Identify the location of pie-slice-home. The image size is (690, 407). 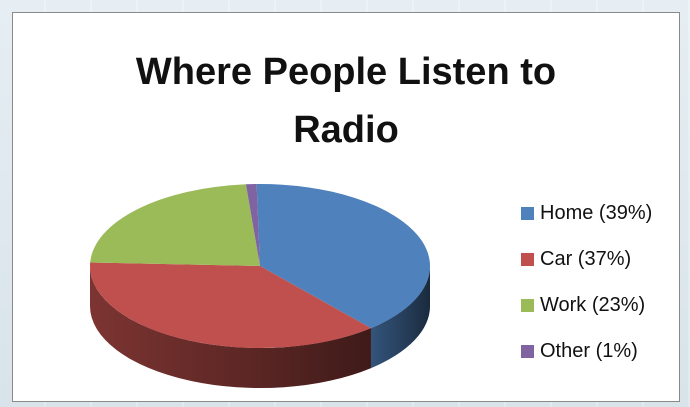
(343, 256).